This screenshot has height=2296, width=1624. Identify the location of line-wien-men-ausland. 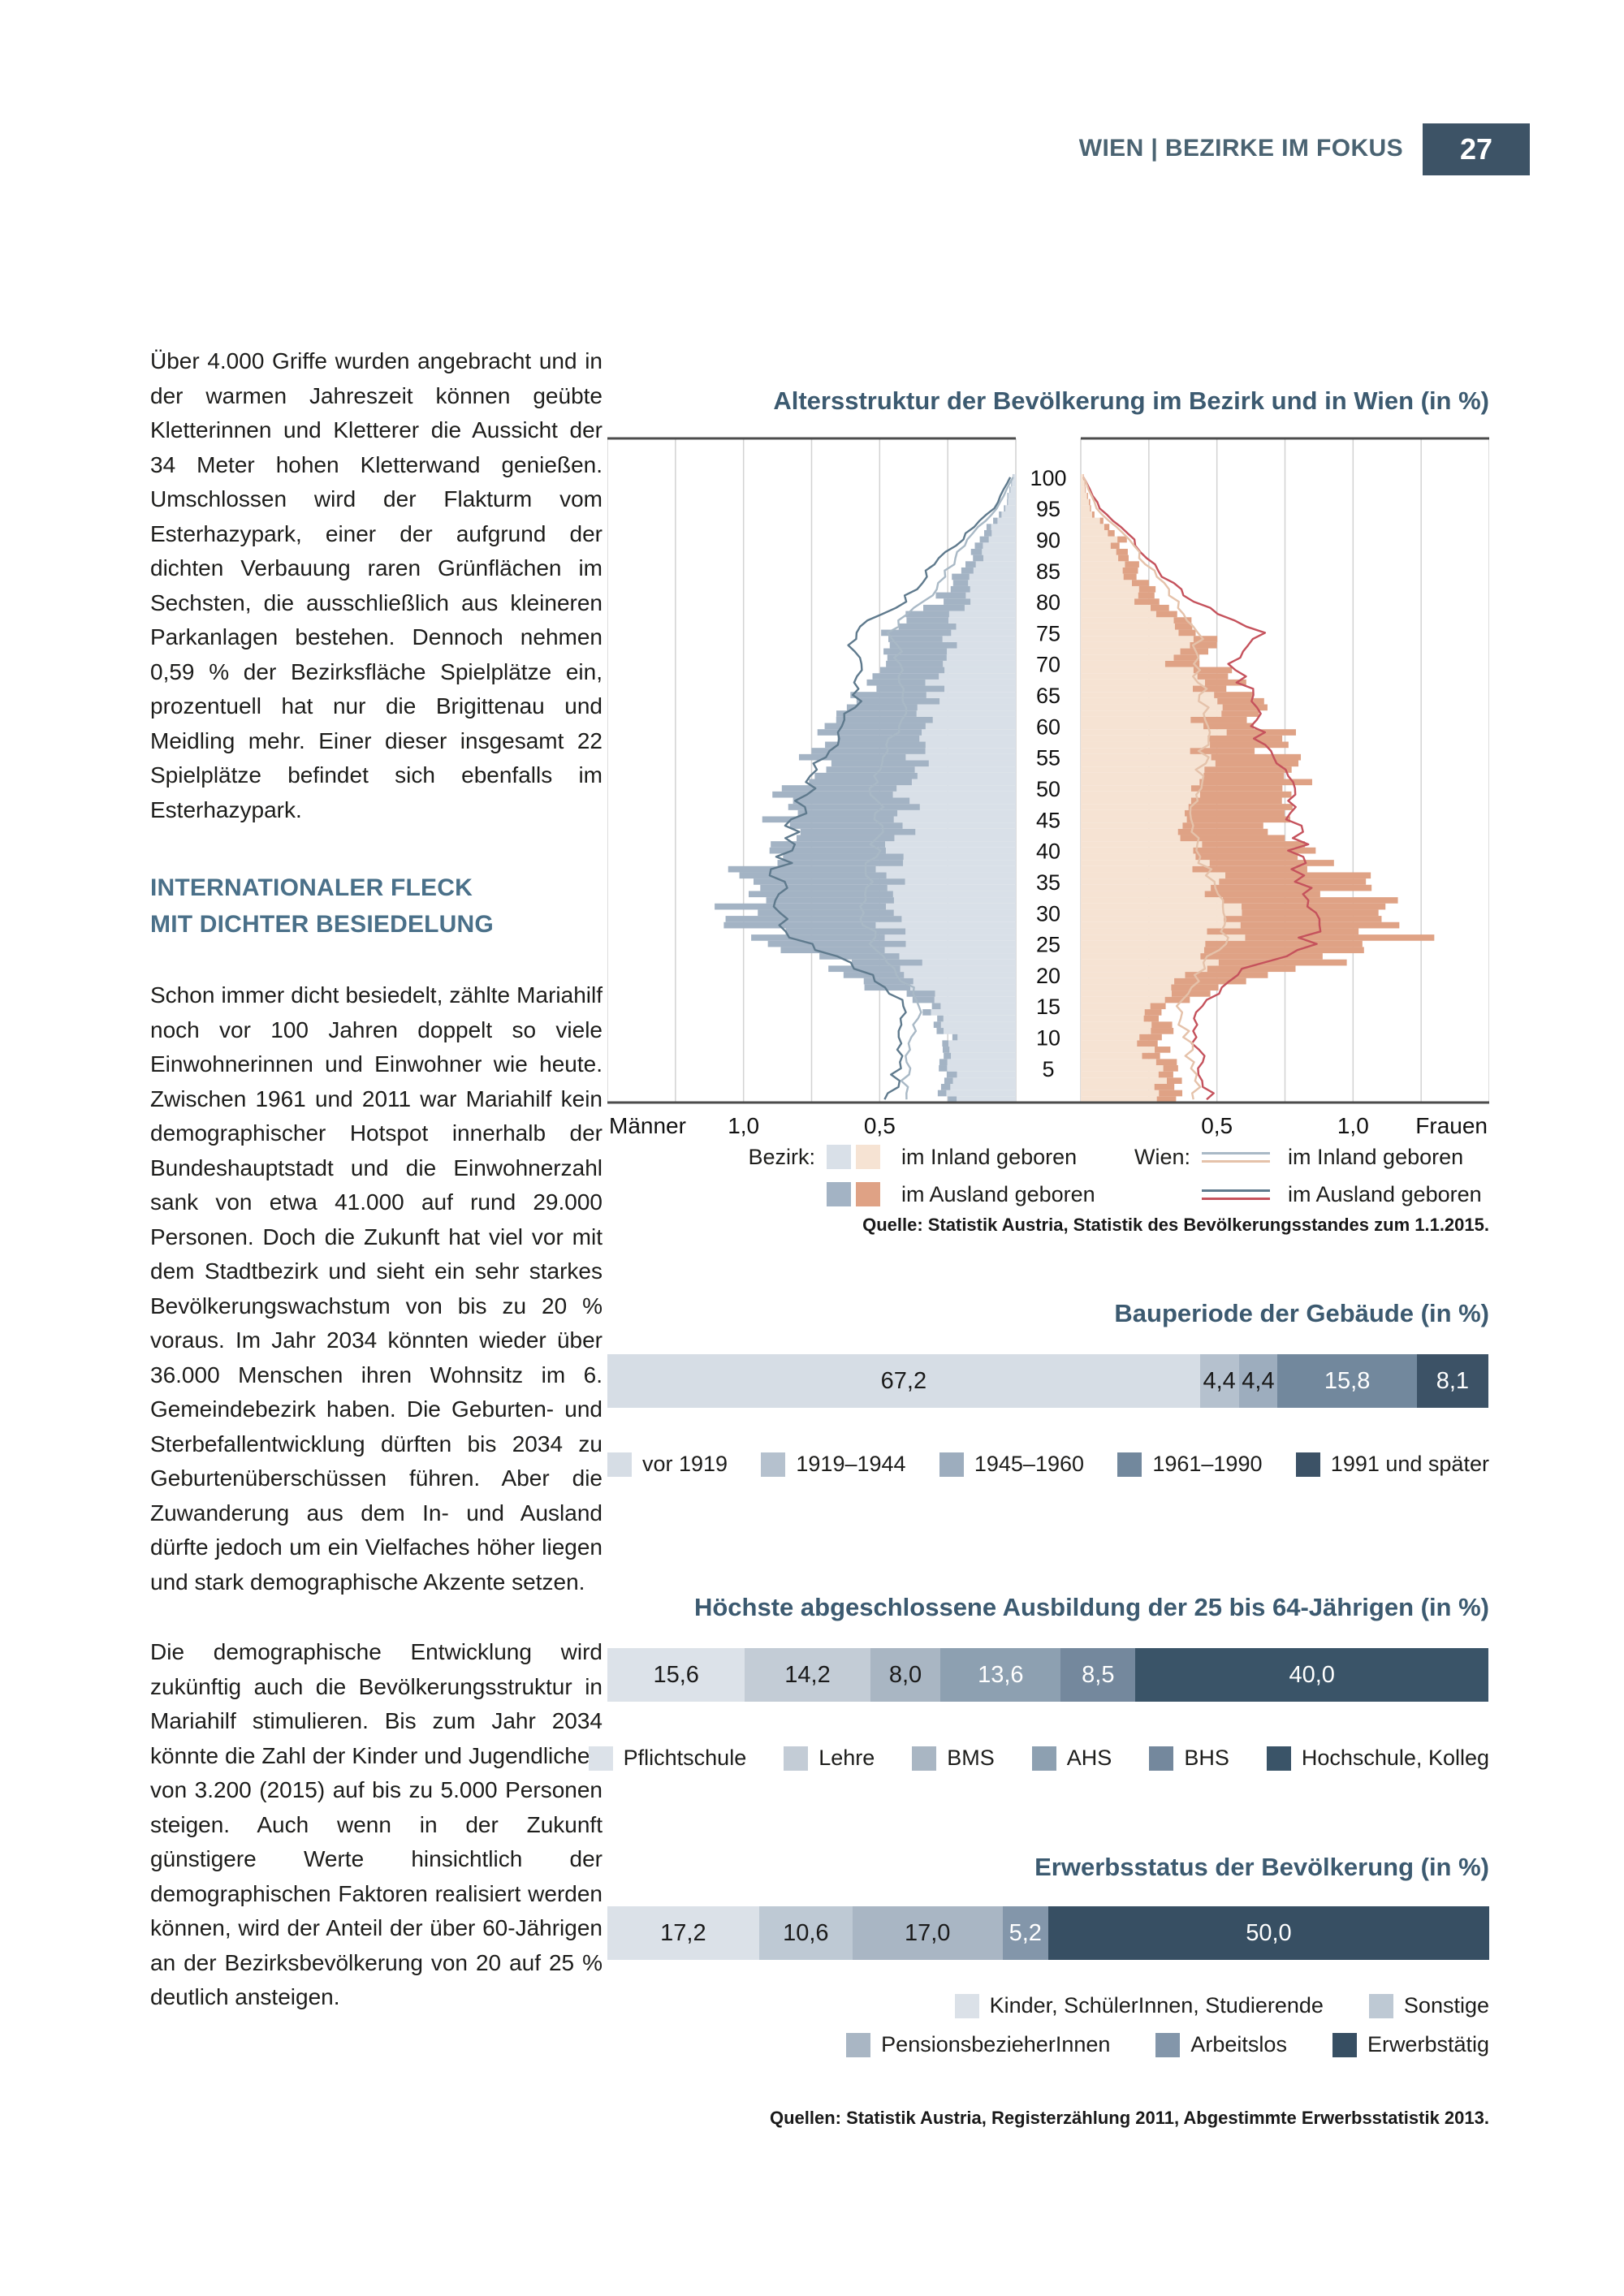
(890, 788).